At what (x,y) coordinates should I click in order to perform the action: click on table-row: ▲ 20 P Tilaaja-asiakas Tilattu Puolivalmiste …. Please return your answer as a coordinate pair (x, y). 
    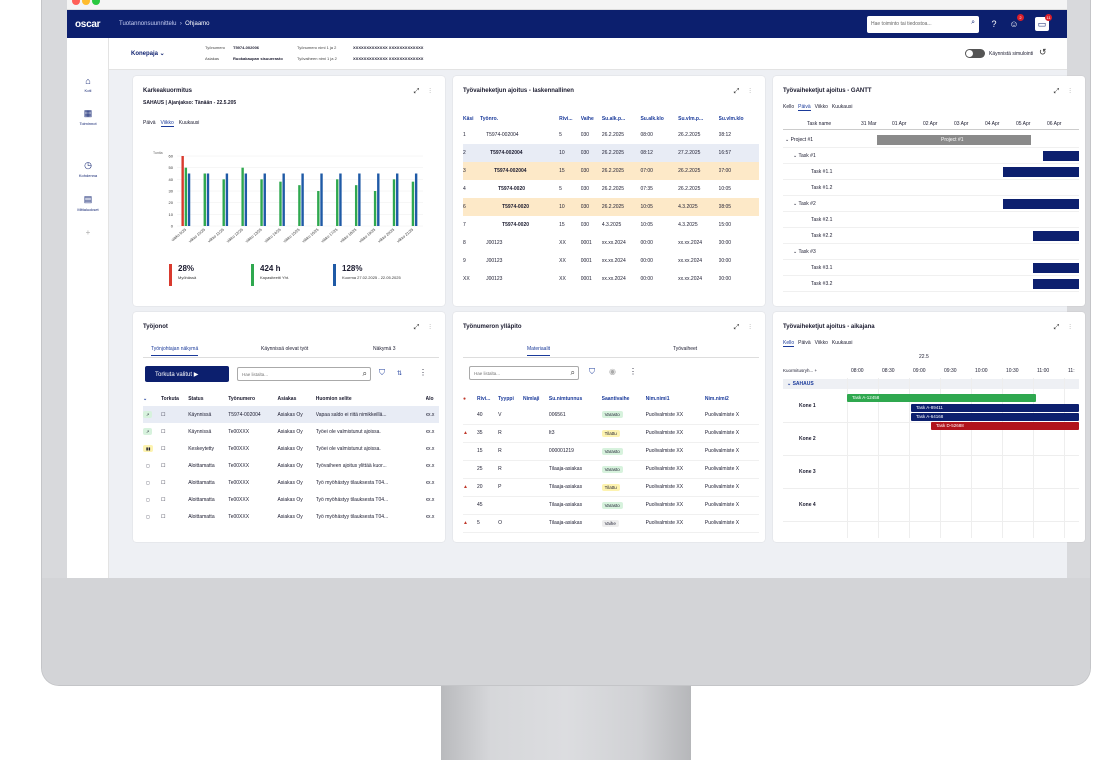
    Looking at the image, I should click on (611, 487).